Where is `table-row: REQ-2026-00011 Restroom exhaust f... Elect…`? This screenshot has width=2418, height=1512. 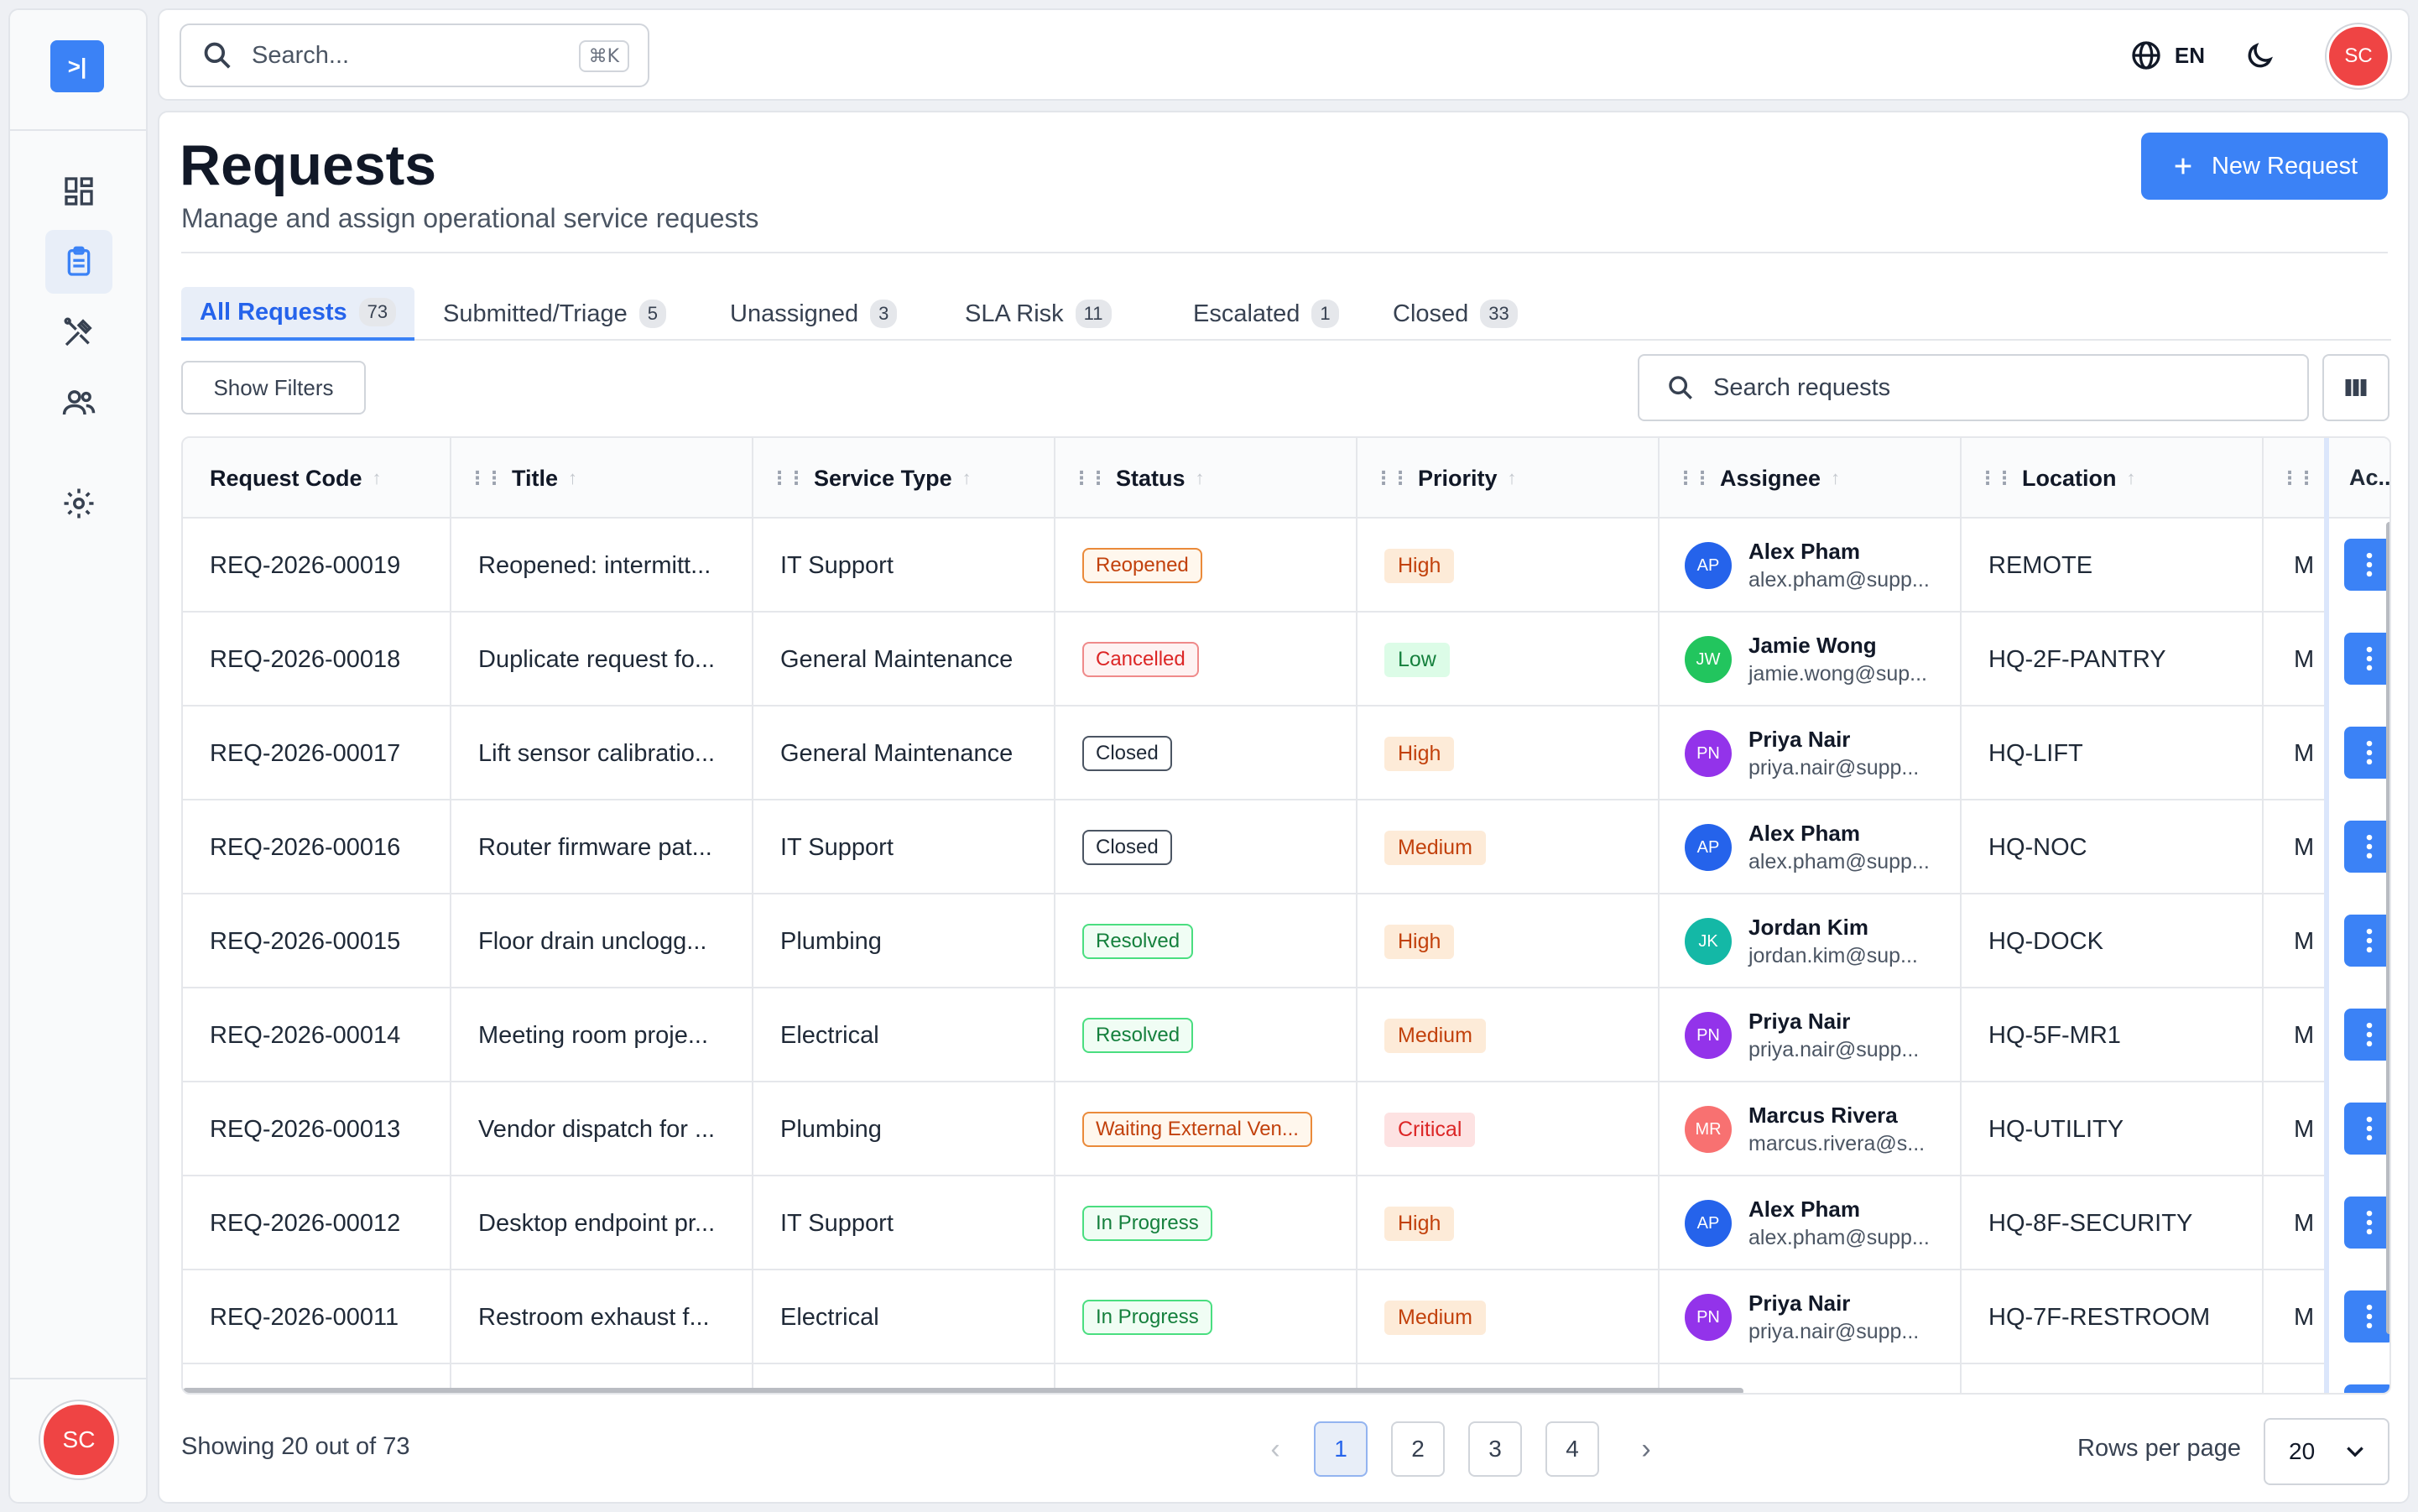
table-row: REQ-2026-00011 Restroom exhaust f... Elect… is located at coordinates (1286, 1317).